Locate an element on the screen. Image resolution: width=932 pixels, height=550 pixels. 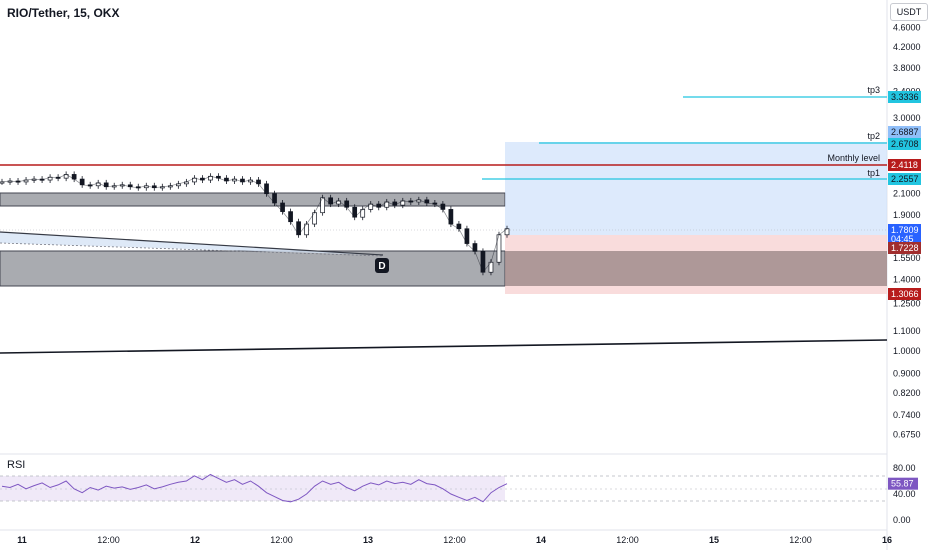
price-tag-text: 3.3336 is located at coordinates (905, 97).